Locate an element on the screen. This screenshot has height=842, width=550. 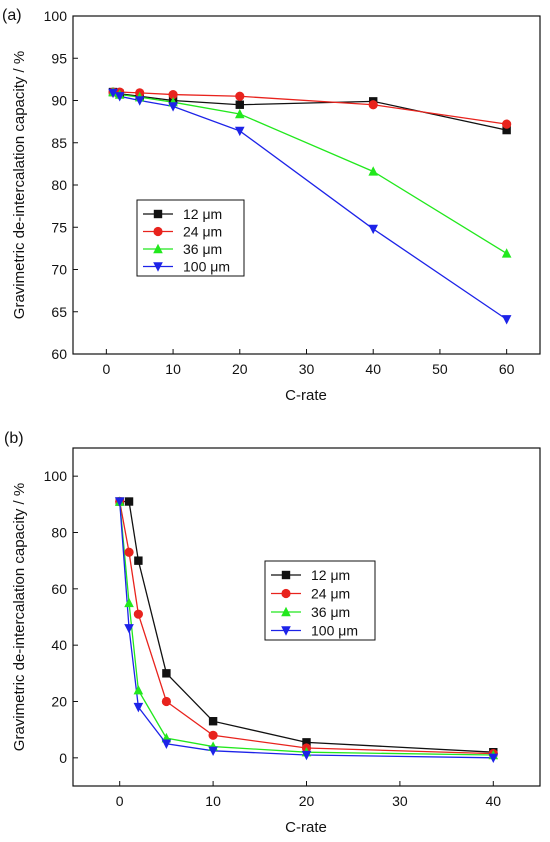
legend-label-a-3: 100 μm is located at coordinates (206, 267).